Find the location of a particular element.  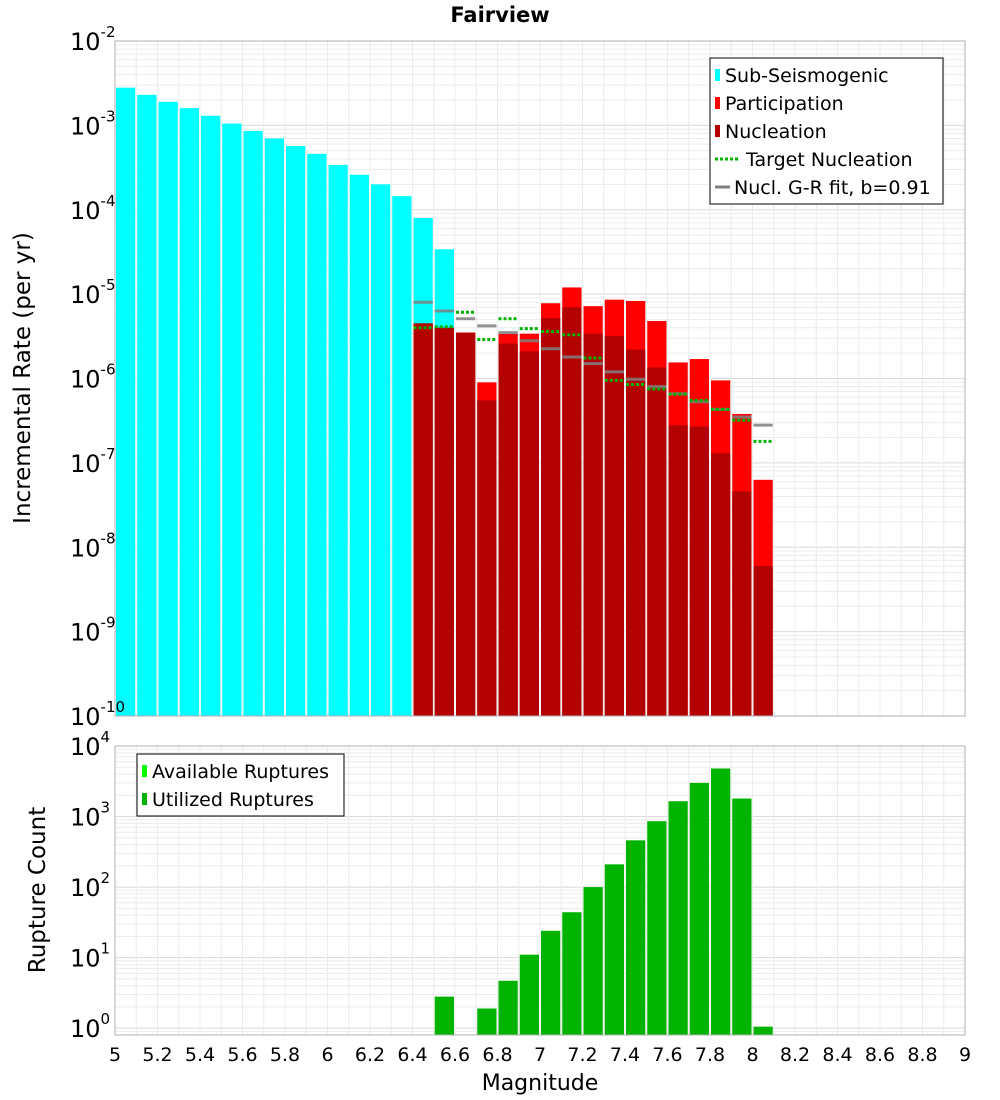

legend-label: Nucl. G-R fit, b=0.91 is located at coordinates (832, 188).